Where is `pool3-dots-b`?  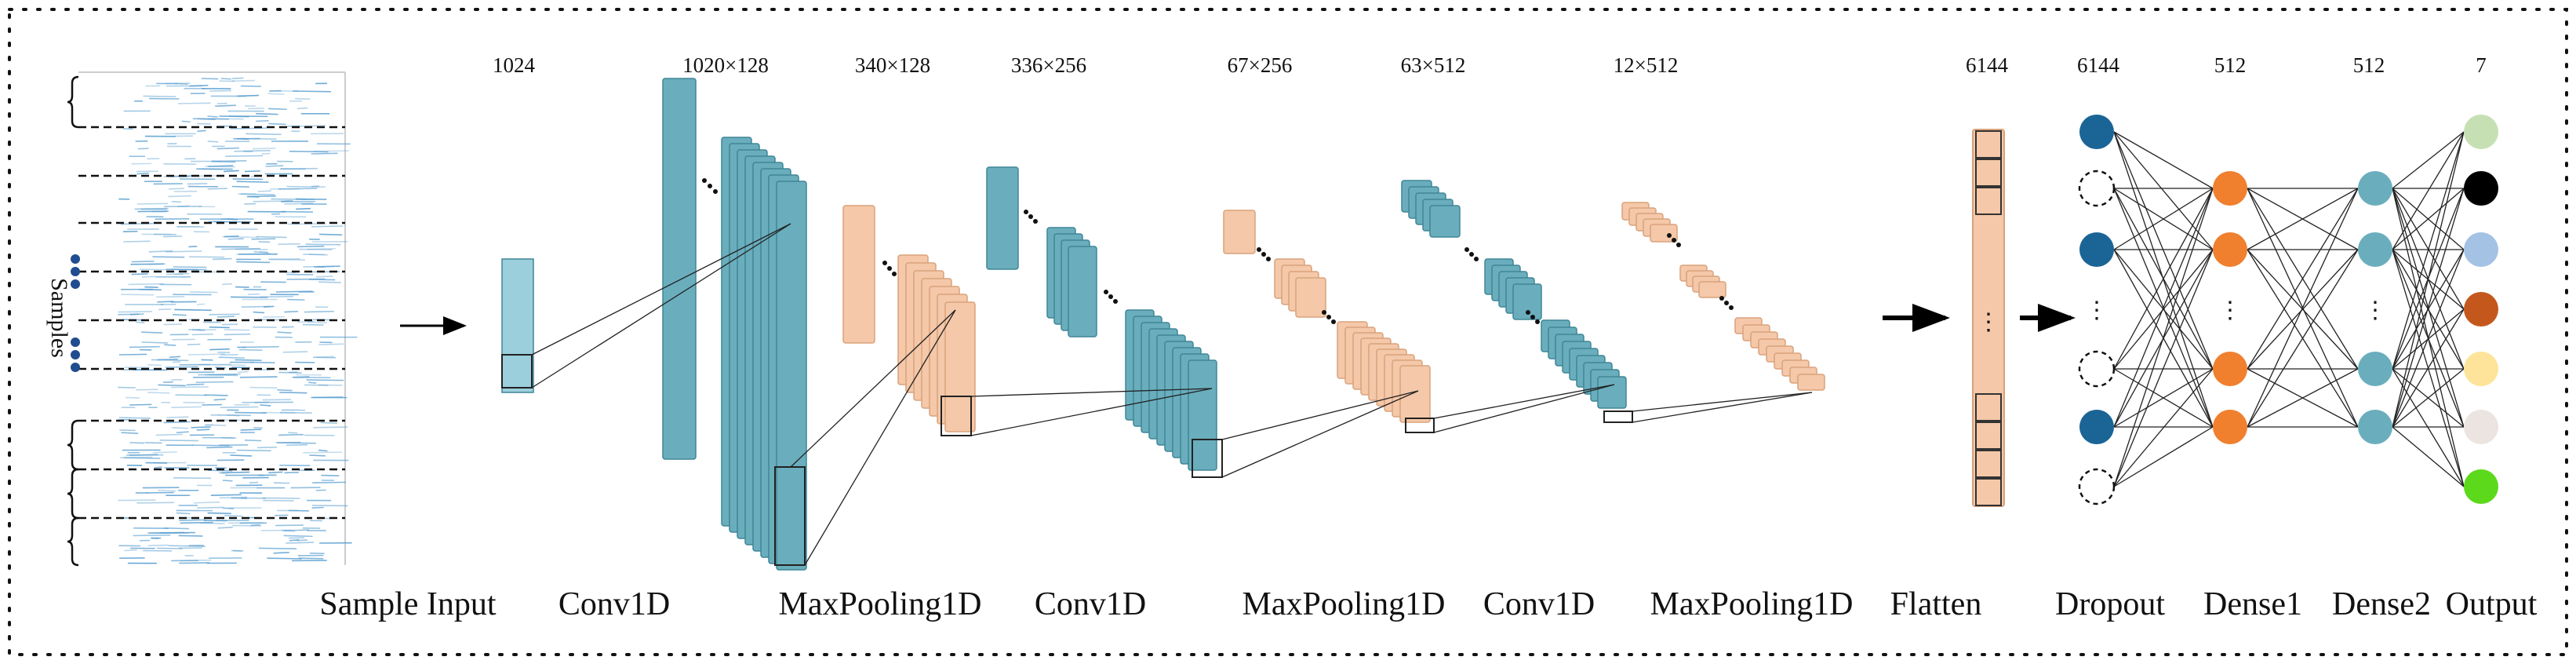
pool3-dots-b is located at coordinates (1726, 303).